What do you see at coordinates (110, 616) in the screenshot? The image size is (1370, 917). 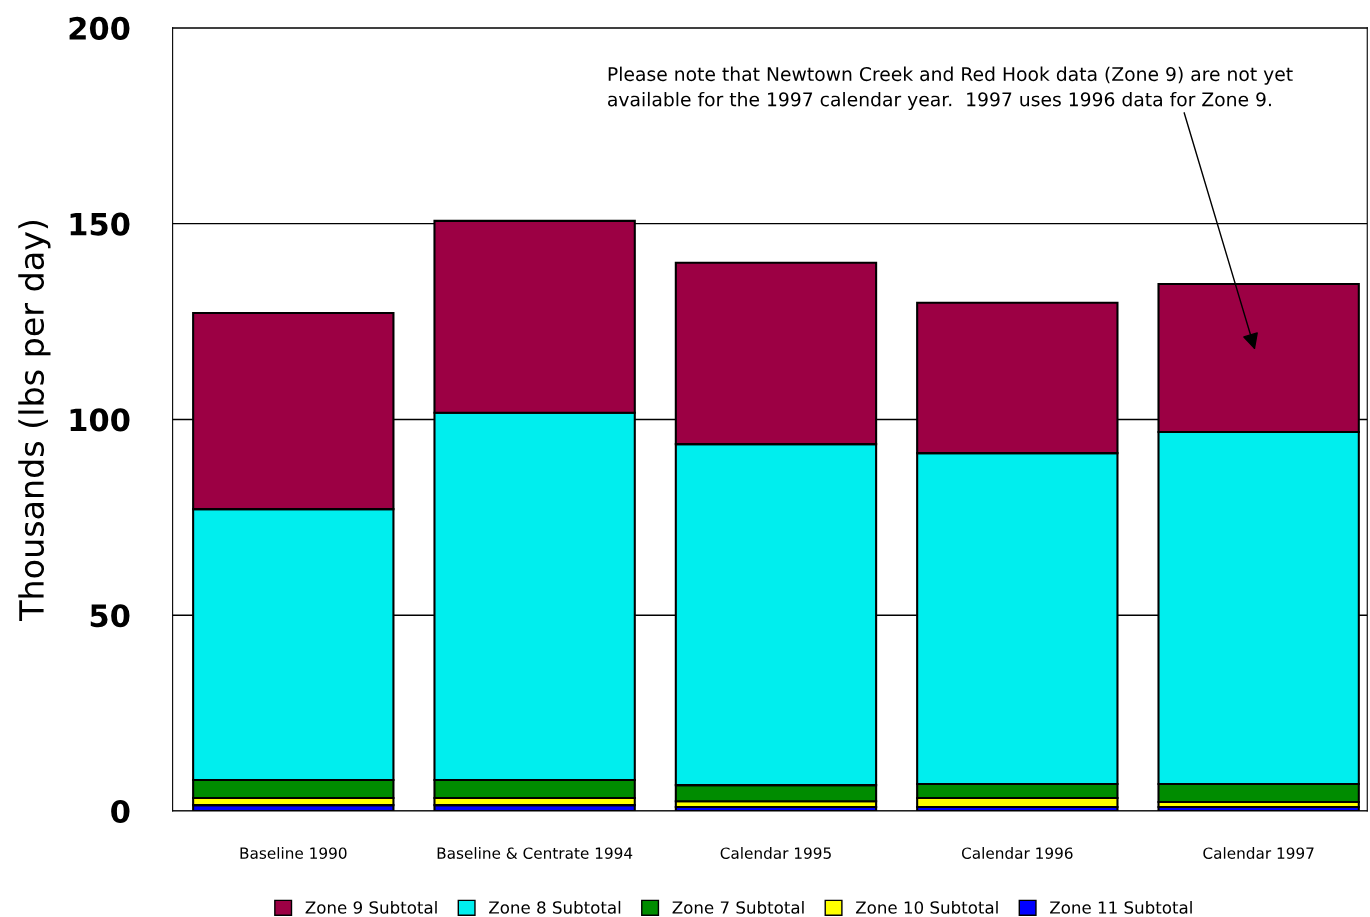 I see `y-tick-label: 50` at bounding box center [110, 616].